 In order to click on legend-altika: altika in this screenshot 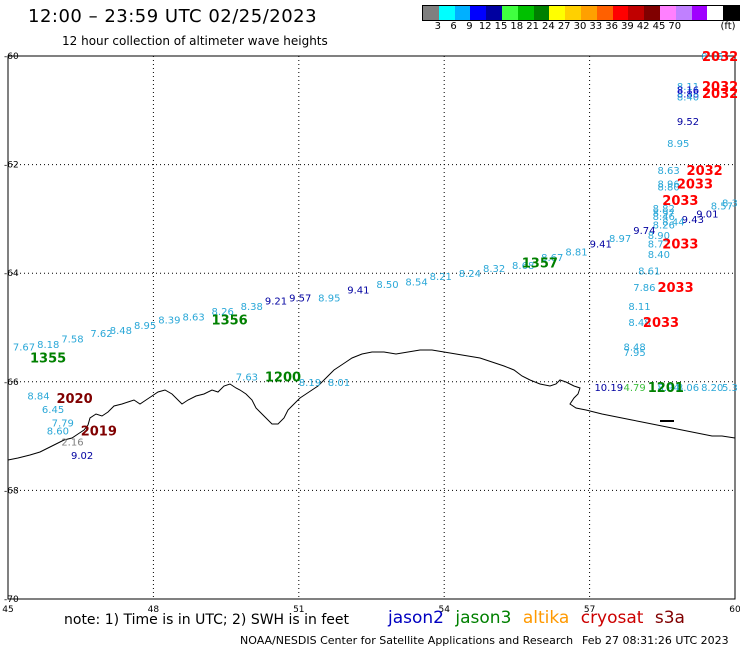, I will do `click(546, 618)`.